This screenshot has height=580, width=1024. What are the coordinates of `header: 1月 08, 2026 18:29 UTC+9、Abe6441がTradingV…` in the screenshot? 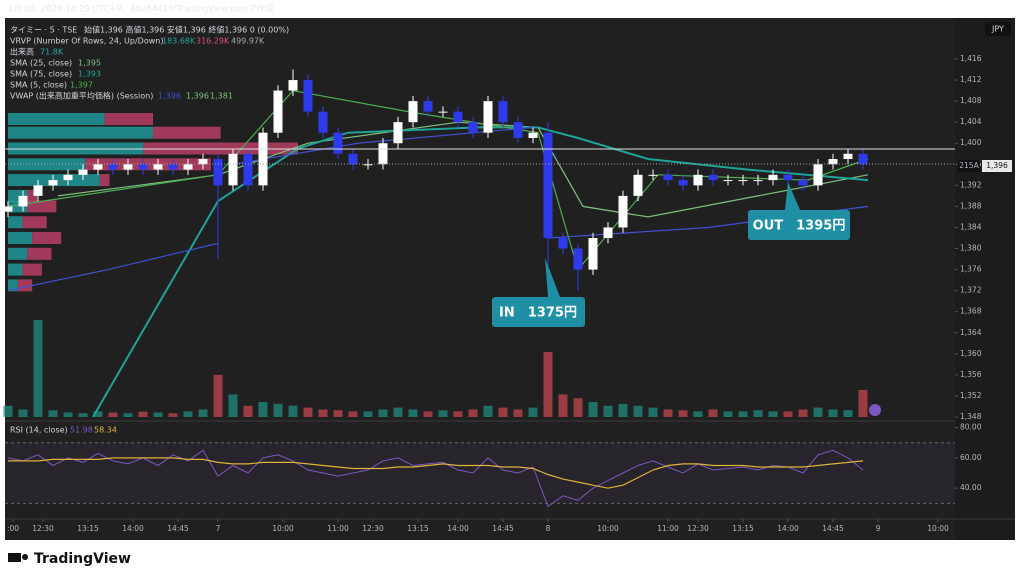 It's located at (141, 9).